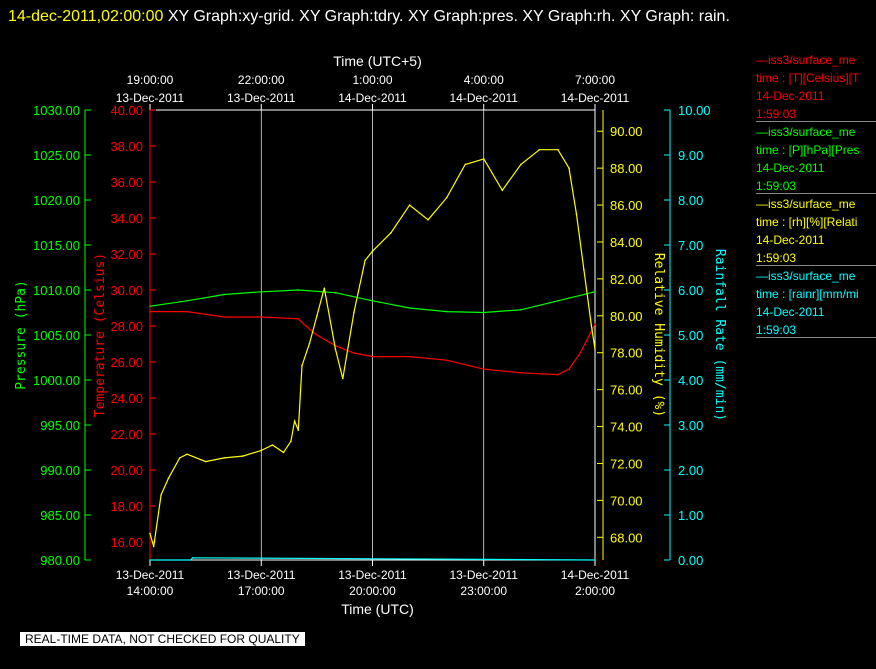 Image resolution: width=876 pixels, height=669 pixels. I want to click on temperature-tick-label: 28.00, so click(126, 326).